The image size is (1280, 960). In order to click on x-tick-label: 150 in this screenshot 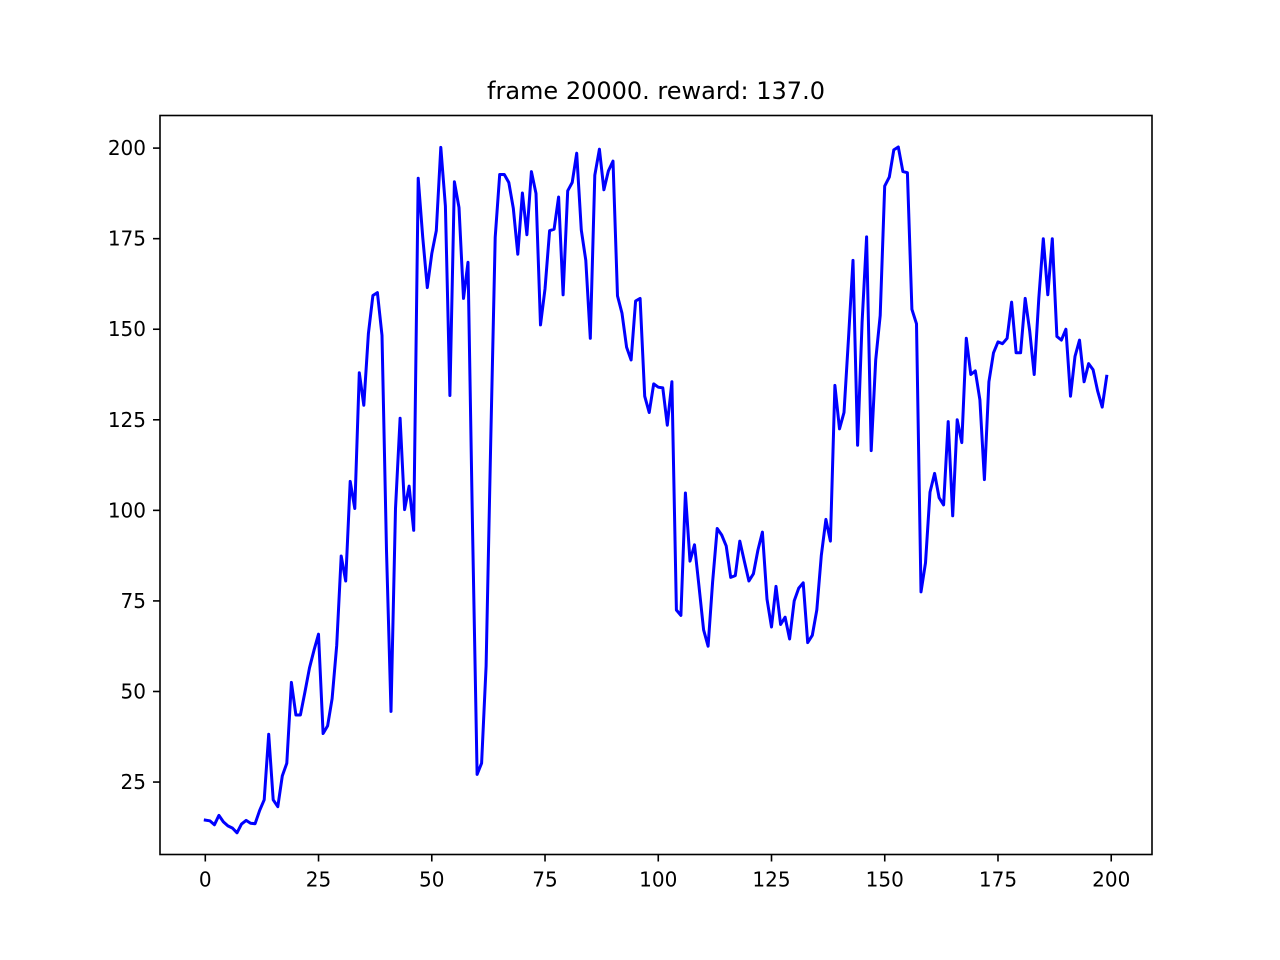, I will do `click(885, 880)`.